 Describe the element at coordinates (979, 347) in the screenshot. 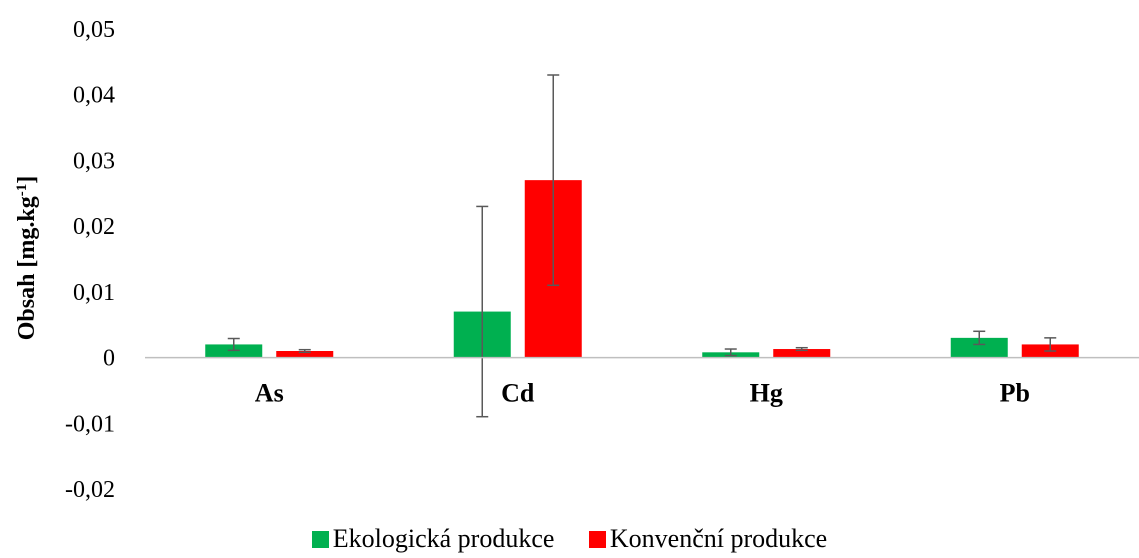

I see `bar-pb-ekologicka` at that location.